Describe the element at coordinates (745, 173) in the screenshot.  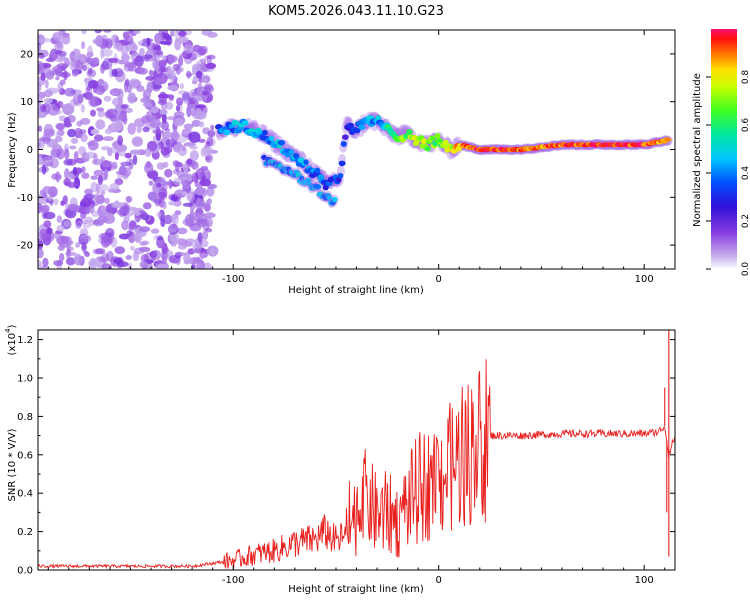
I see `colorbar-tick-label: 0.4` at that location.